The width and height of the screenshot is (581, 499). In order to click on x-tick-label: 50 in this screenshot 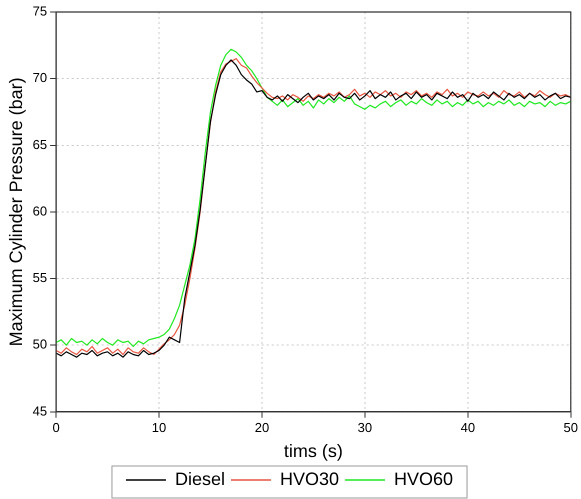, I will do `click(571, 428)`.